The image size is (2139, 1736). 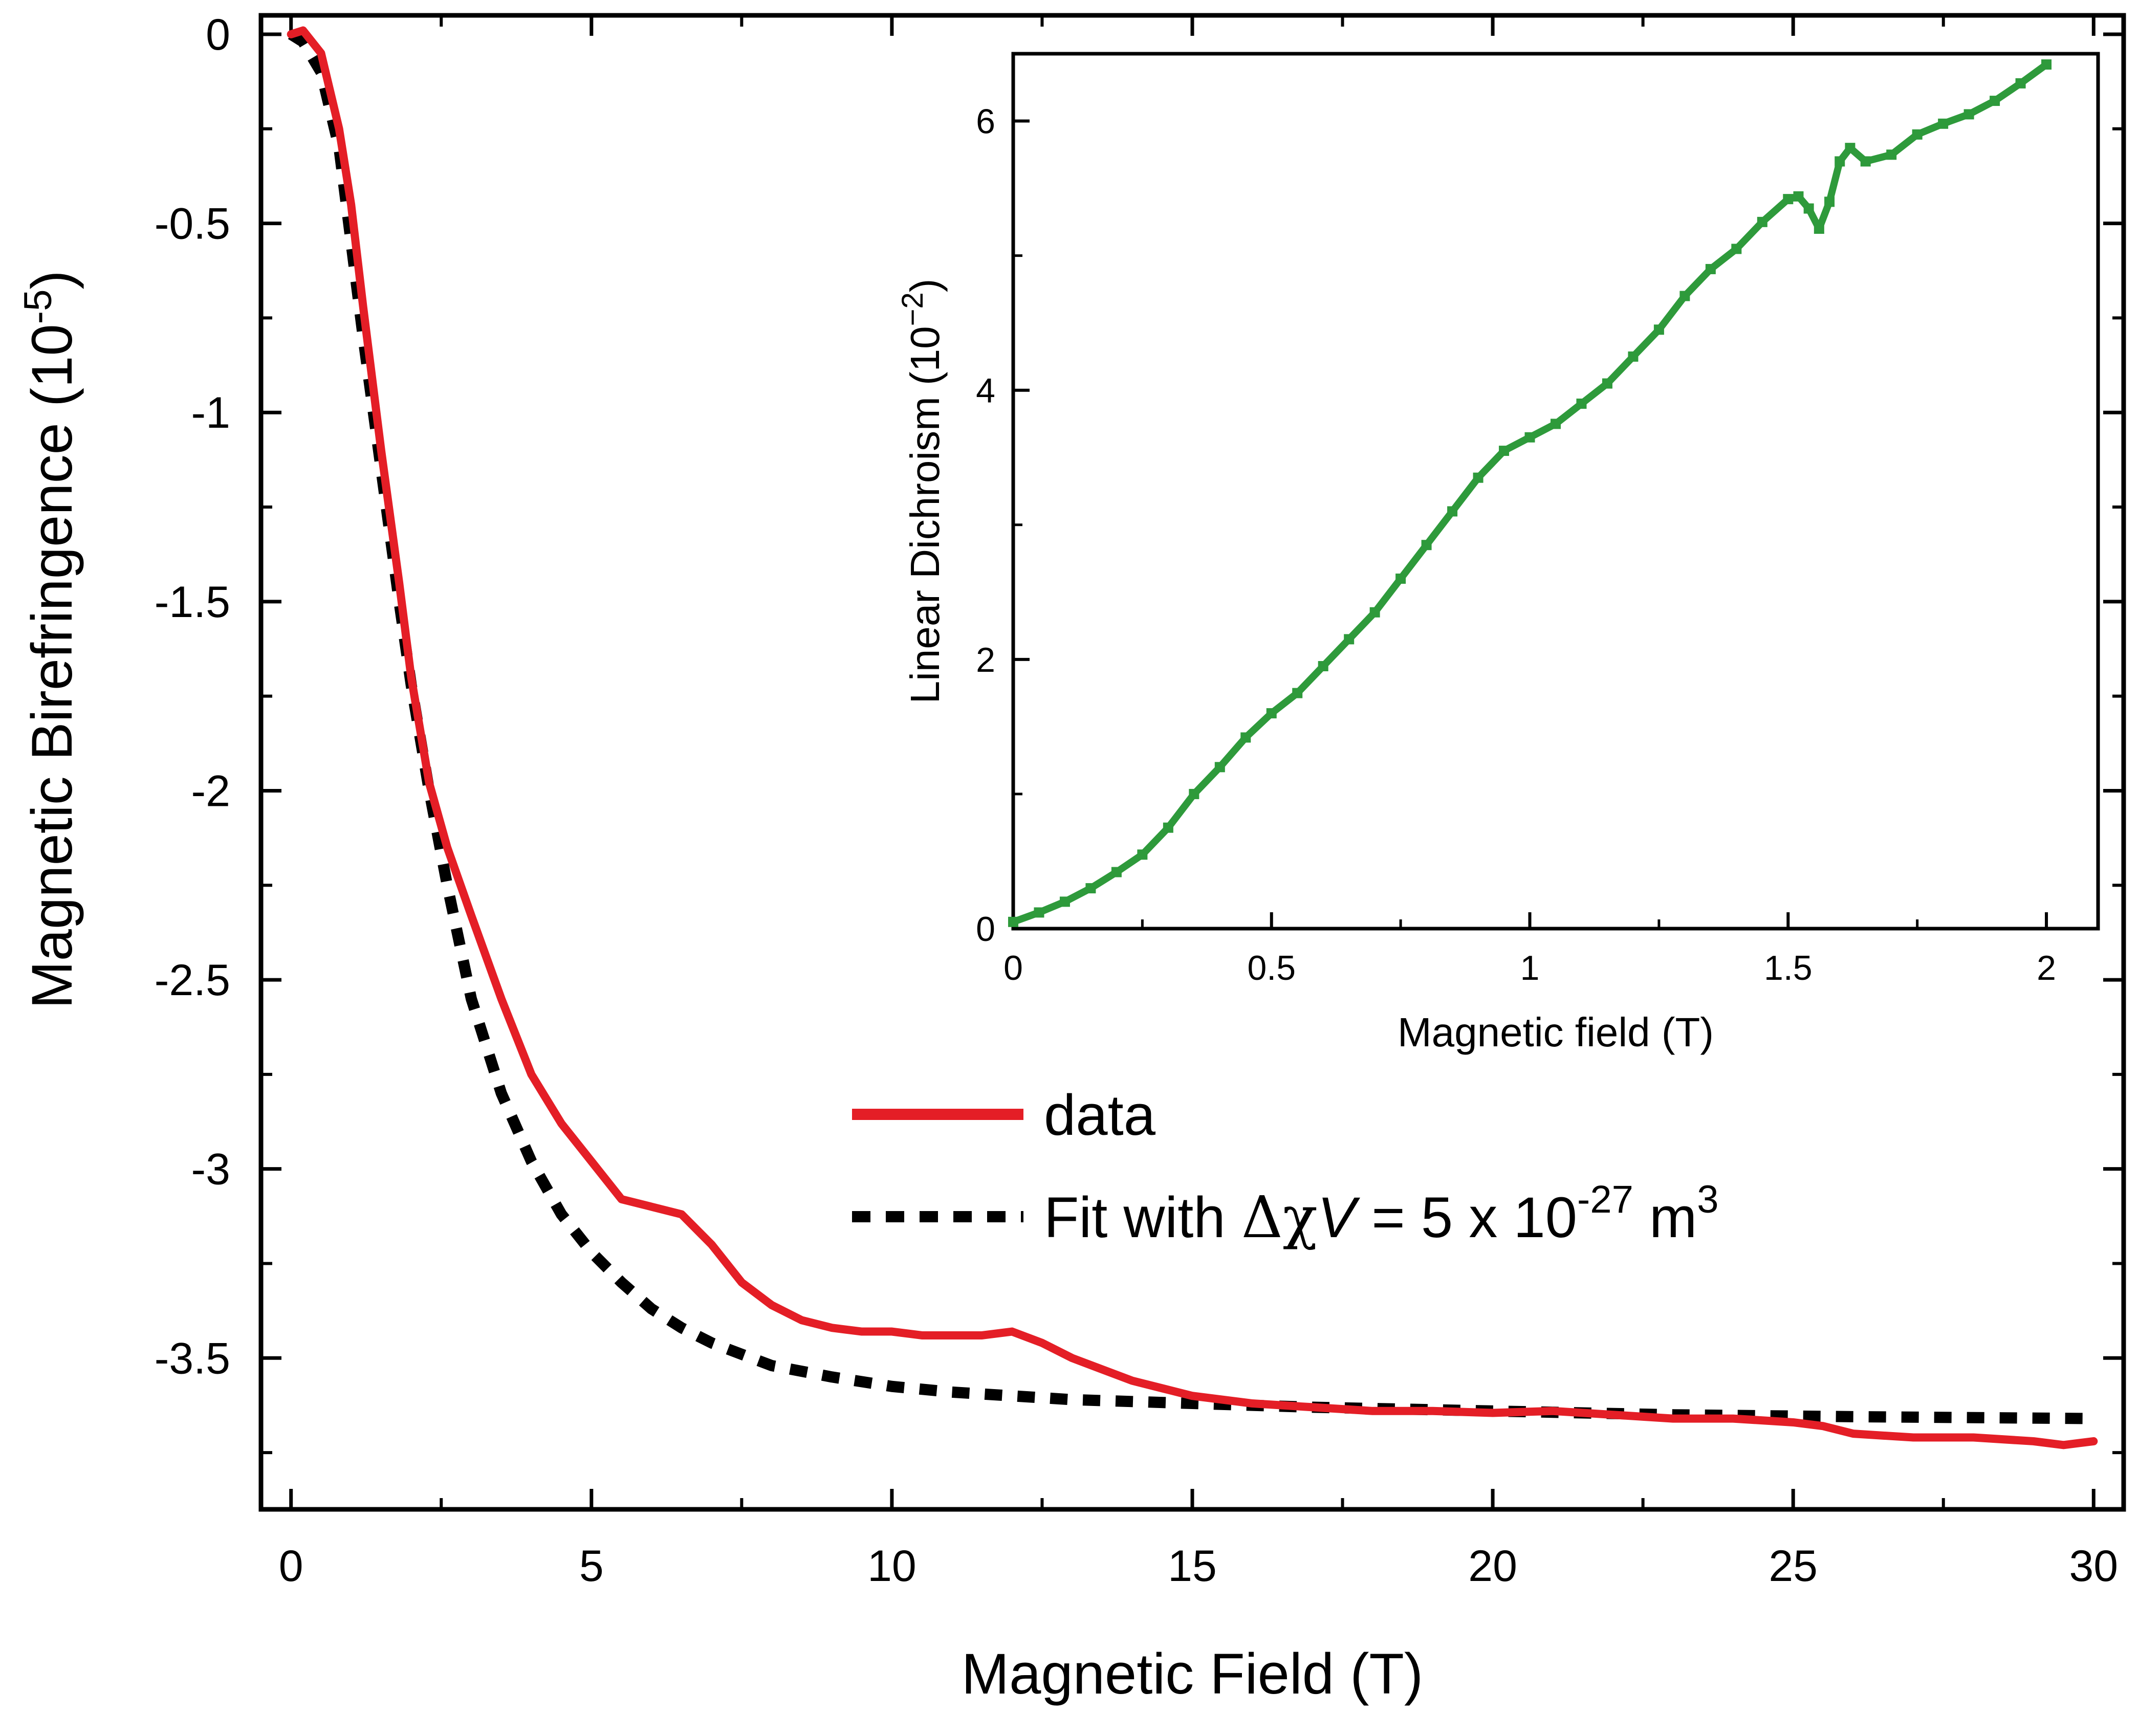 What do you see at coordinates (591, 1566) in the screenshot?
I see `main-x-tick-label: 5` at bounding box center [591, 1566].